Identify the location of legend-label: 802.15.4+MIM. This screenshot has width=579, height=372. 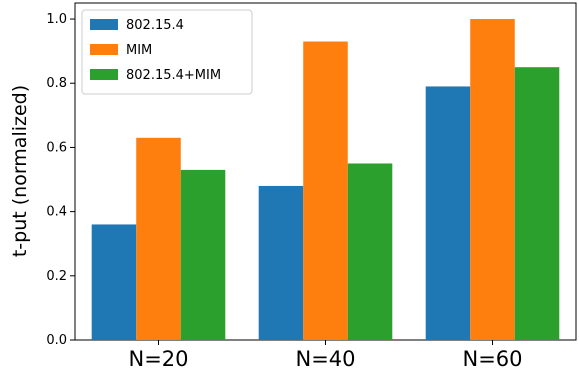
(173, 75).